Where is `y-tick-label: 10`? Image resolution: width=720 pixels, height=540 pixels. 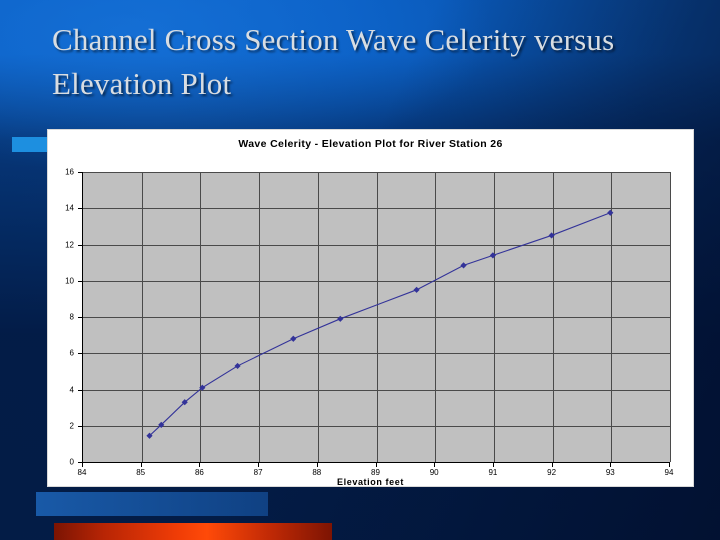 y-tick-label: 10 is located at coordinates (69, 281).